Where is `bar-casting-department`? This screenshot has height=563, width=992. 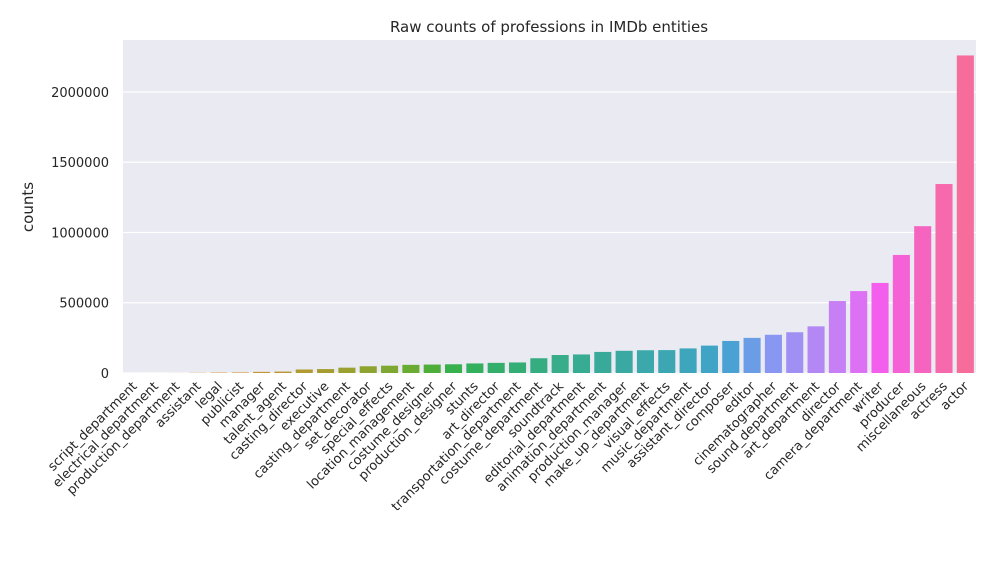
bar-casting-department is located at coordinates (347, 370).